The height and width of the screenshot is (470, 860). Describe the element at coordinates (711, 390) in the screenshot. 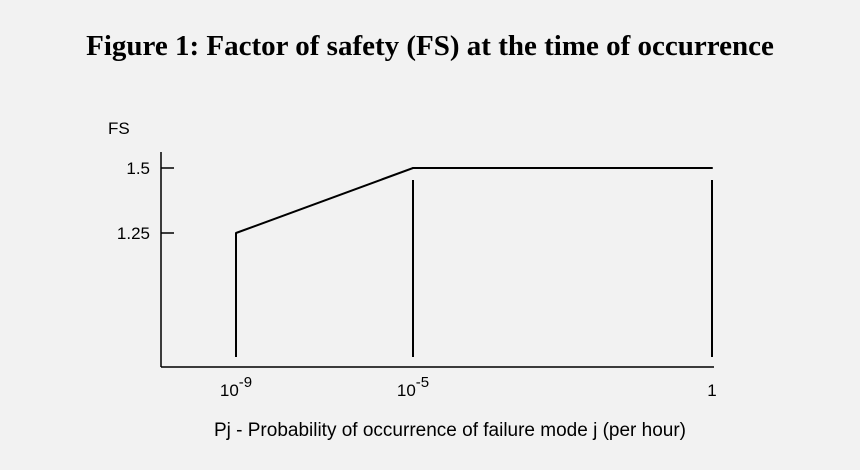

I see `x-tick-label-2: 1` at that location.